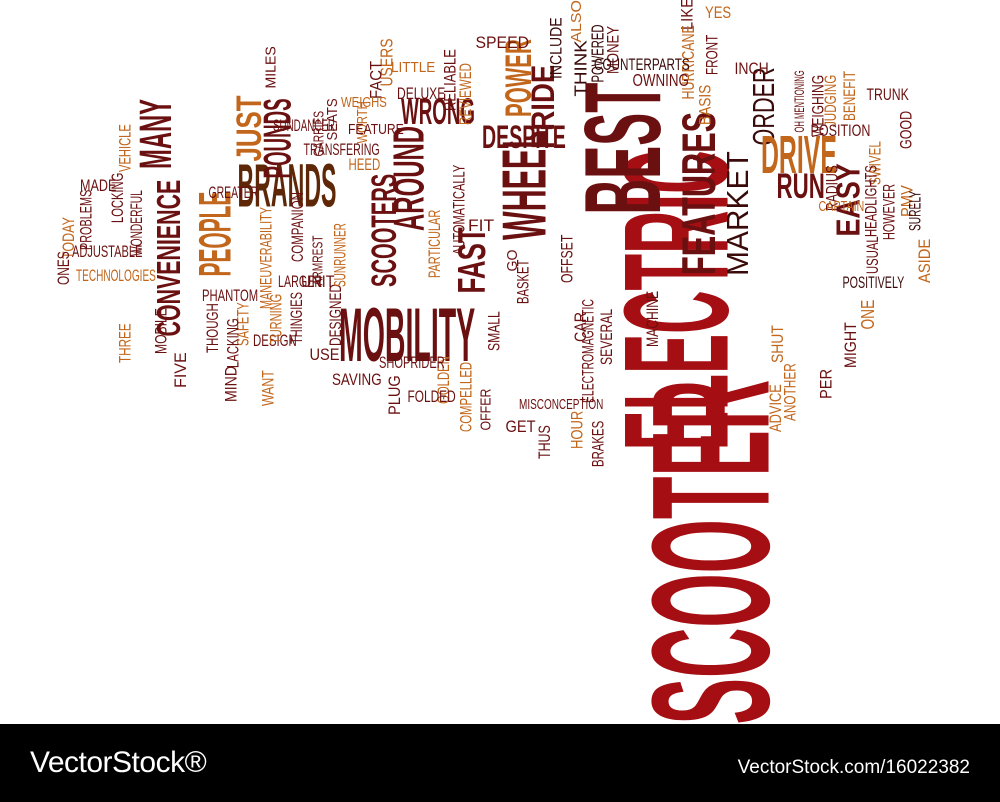 The image size is (1000, 802). Describe the element at coordinates (867, 314) in the screenshot. I see `word-one: ONE` at that location.